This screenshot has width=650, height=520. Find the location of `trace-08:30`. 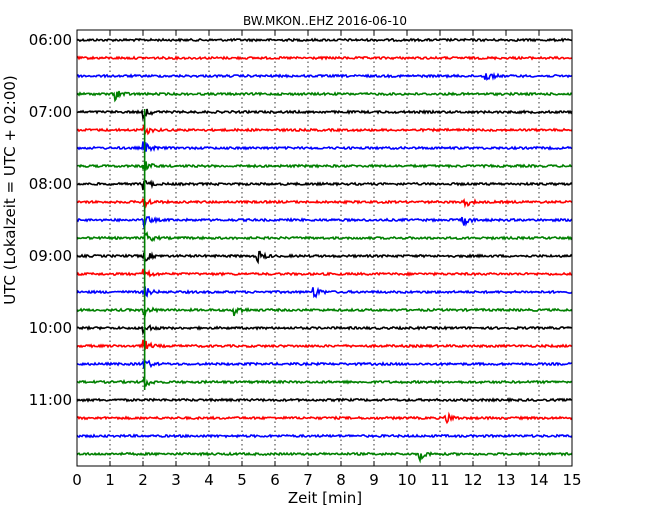

trace-08:30 is located at coordinates (324, 222).